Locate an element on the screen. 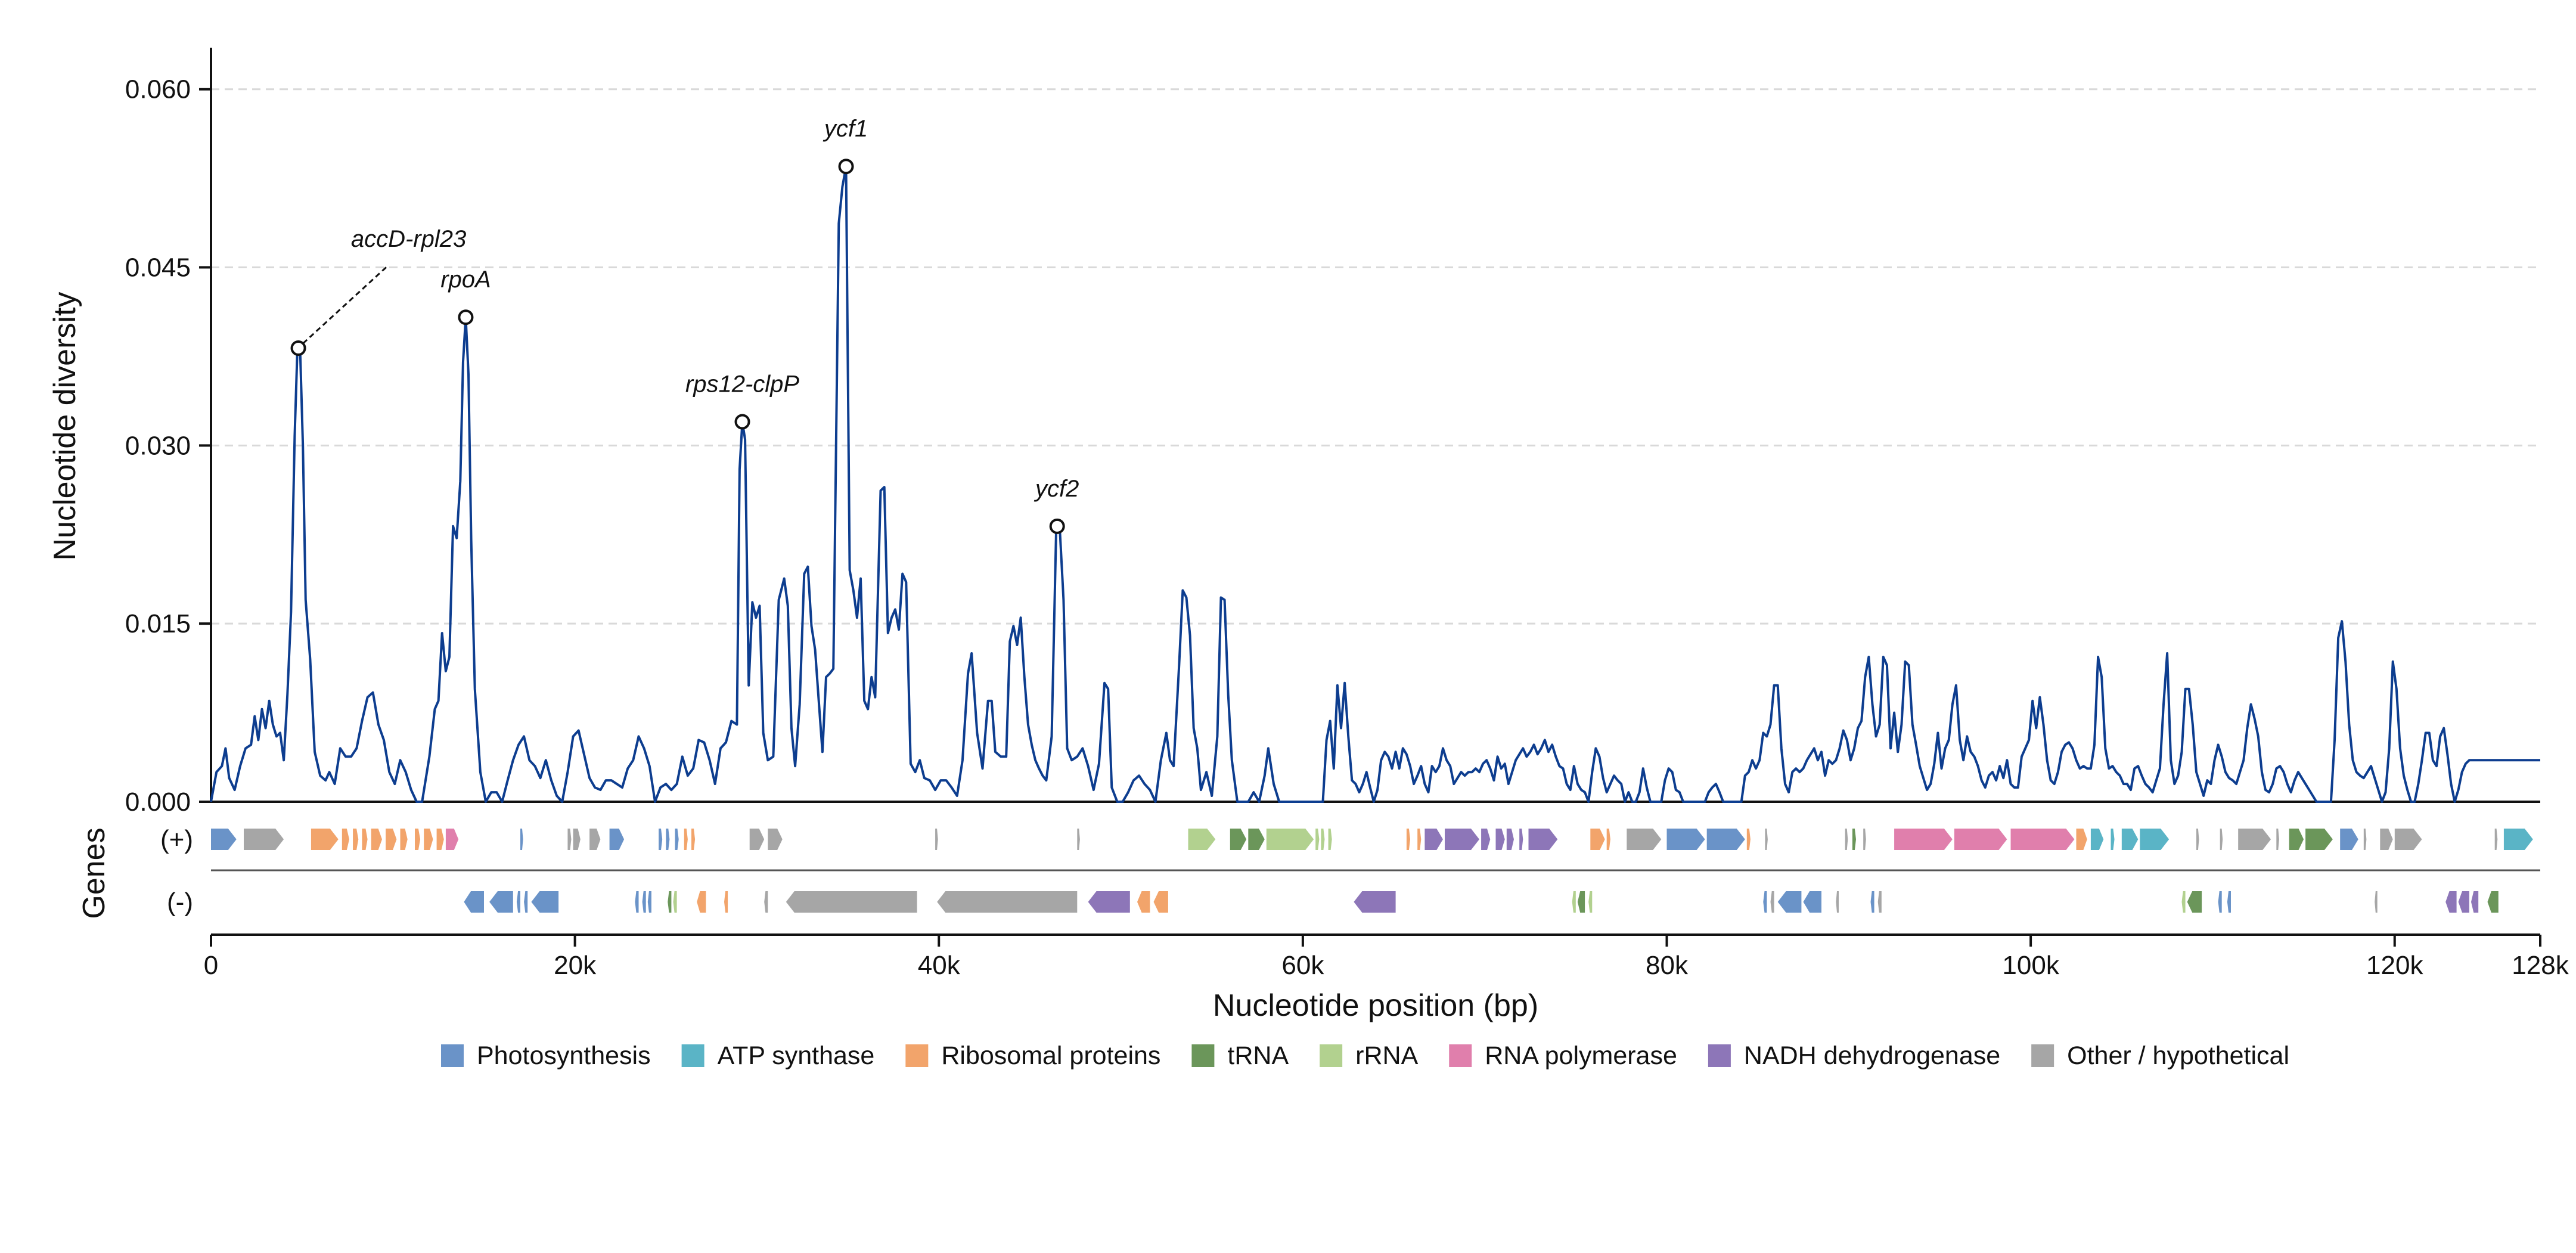  legend-label: NADH dehydrogenase is located at coordinates (1872, 1055).